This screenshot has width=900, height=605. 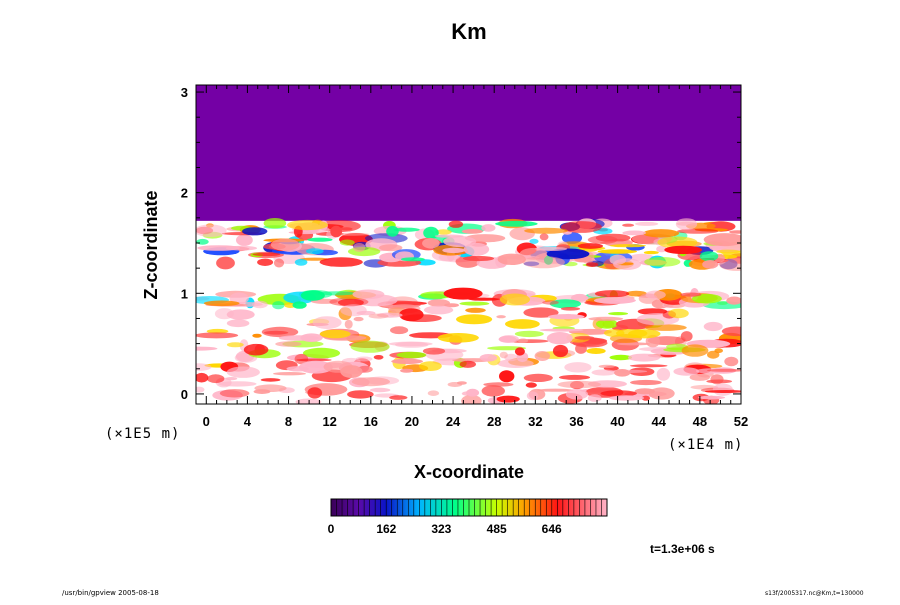 What do you see at coordinates (329, 421) in the screenshot?
I see `x-tick-label: 12` at bounding box center [329, 421].